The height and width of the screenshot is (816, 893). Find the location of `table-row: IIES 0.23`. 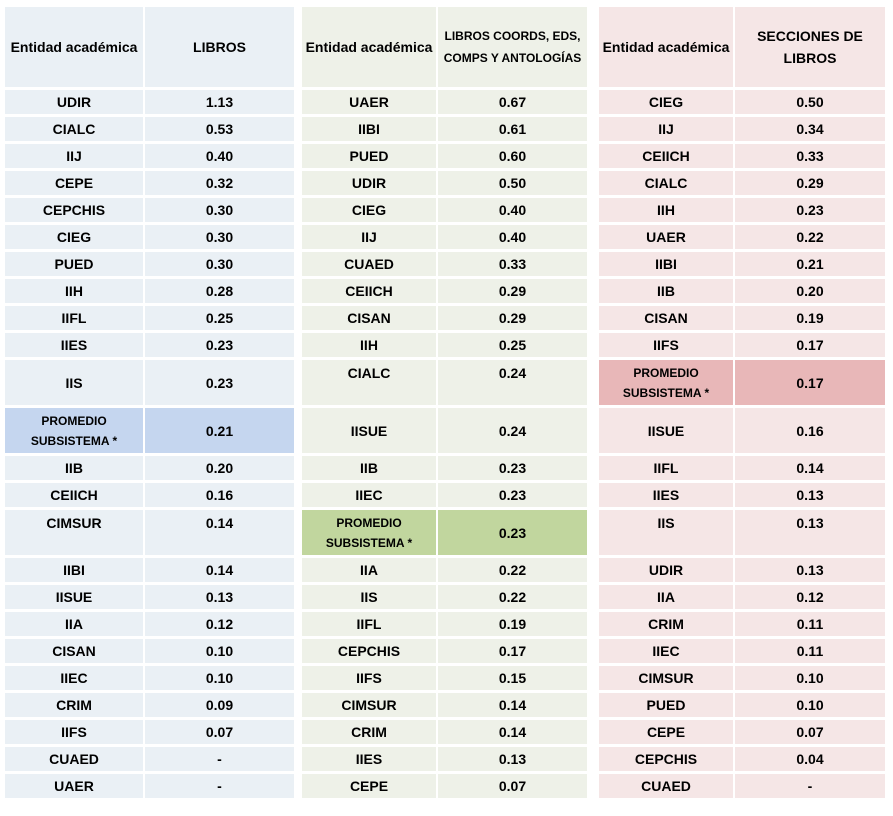

table-row: IIES 0.23 is located at coordinates (149, 345).